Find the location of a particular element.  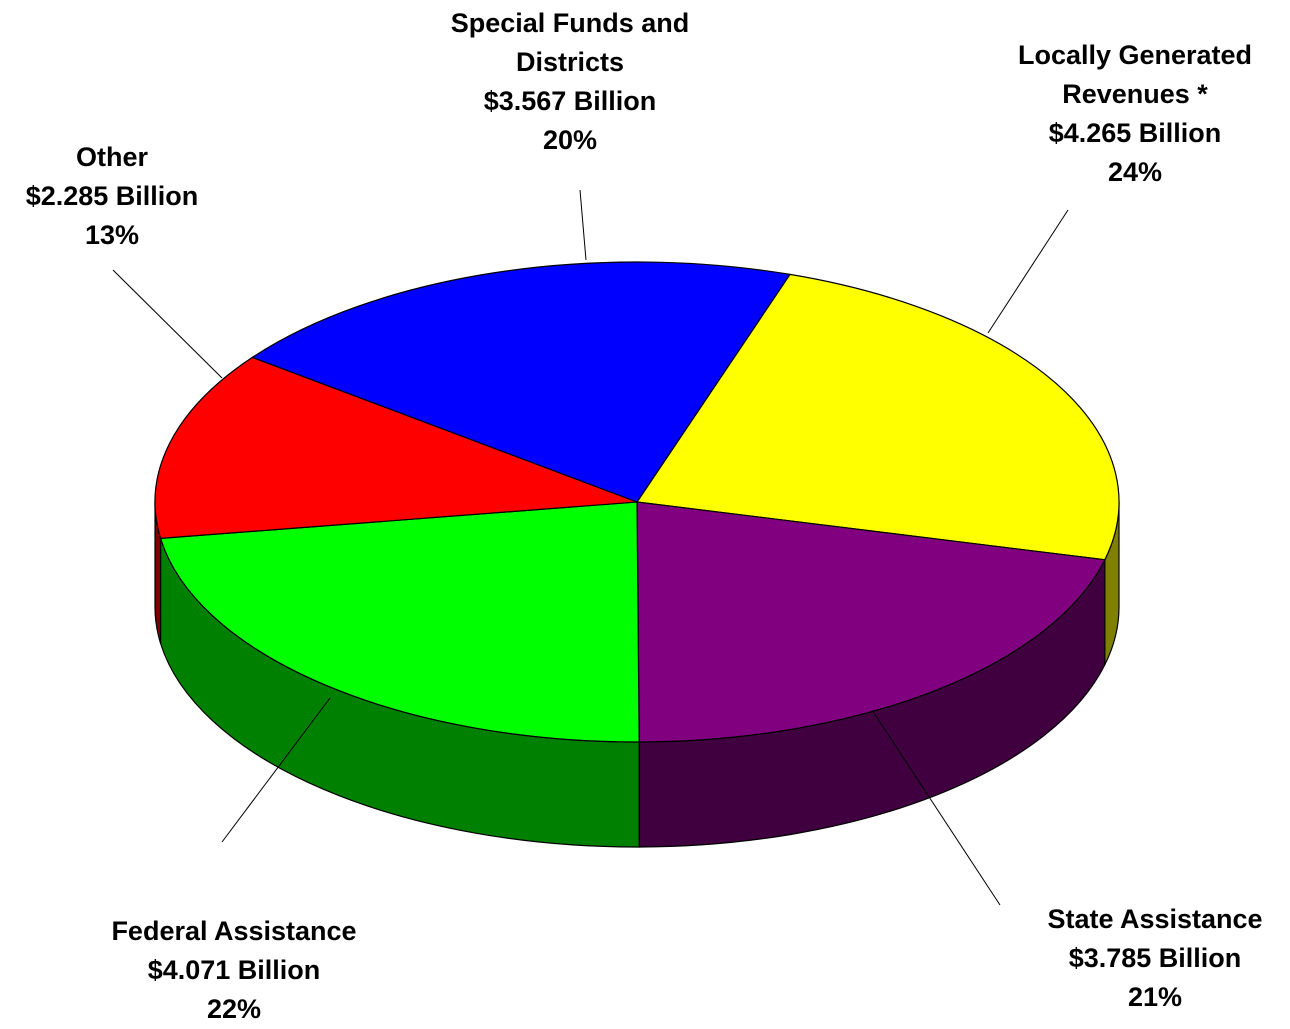

slice-name: Special Funds and Districts is located at coordinates (570, 42).